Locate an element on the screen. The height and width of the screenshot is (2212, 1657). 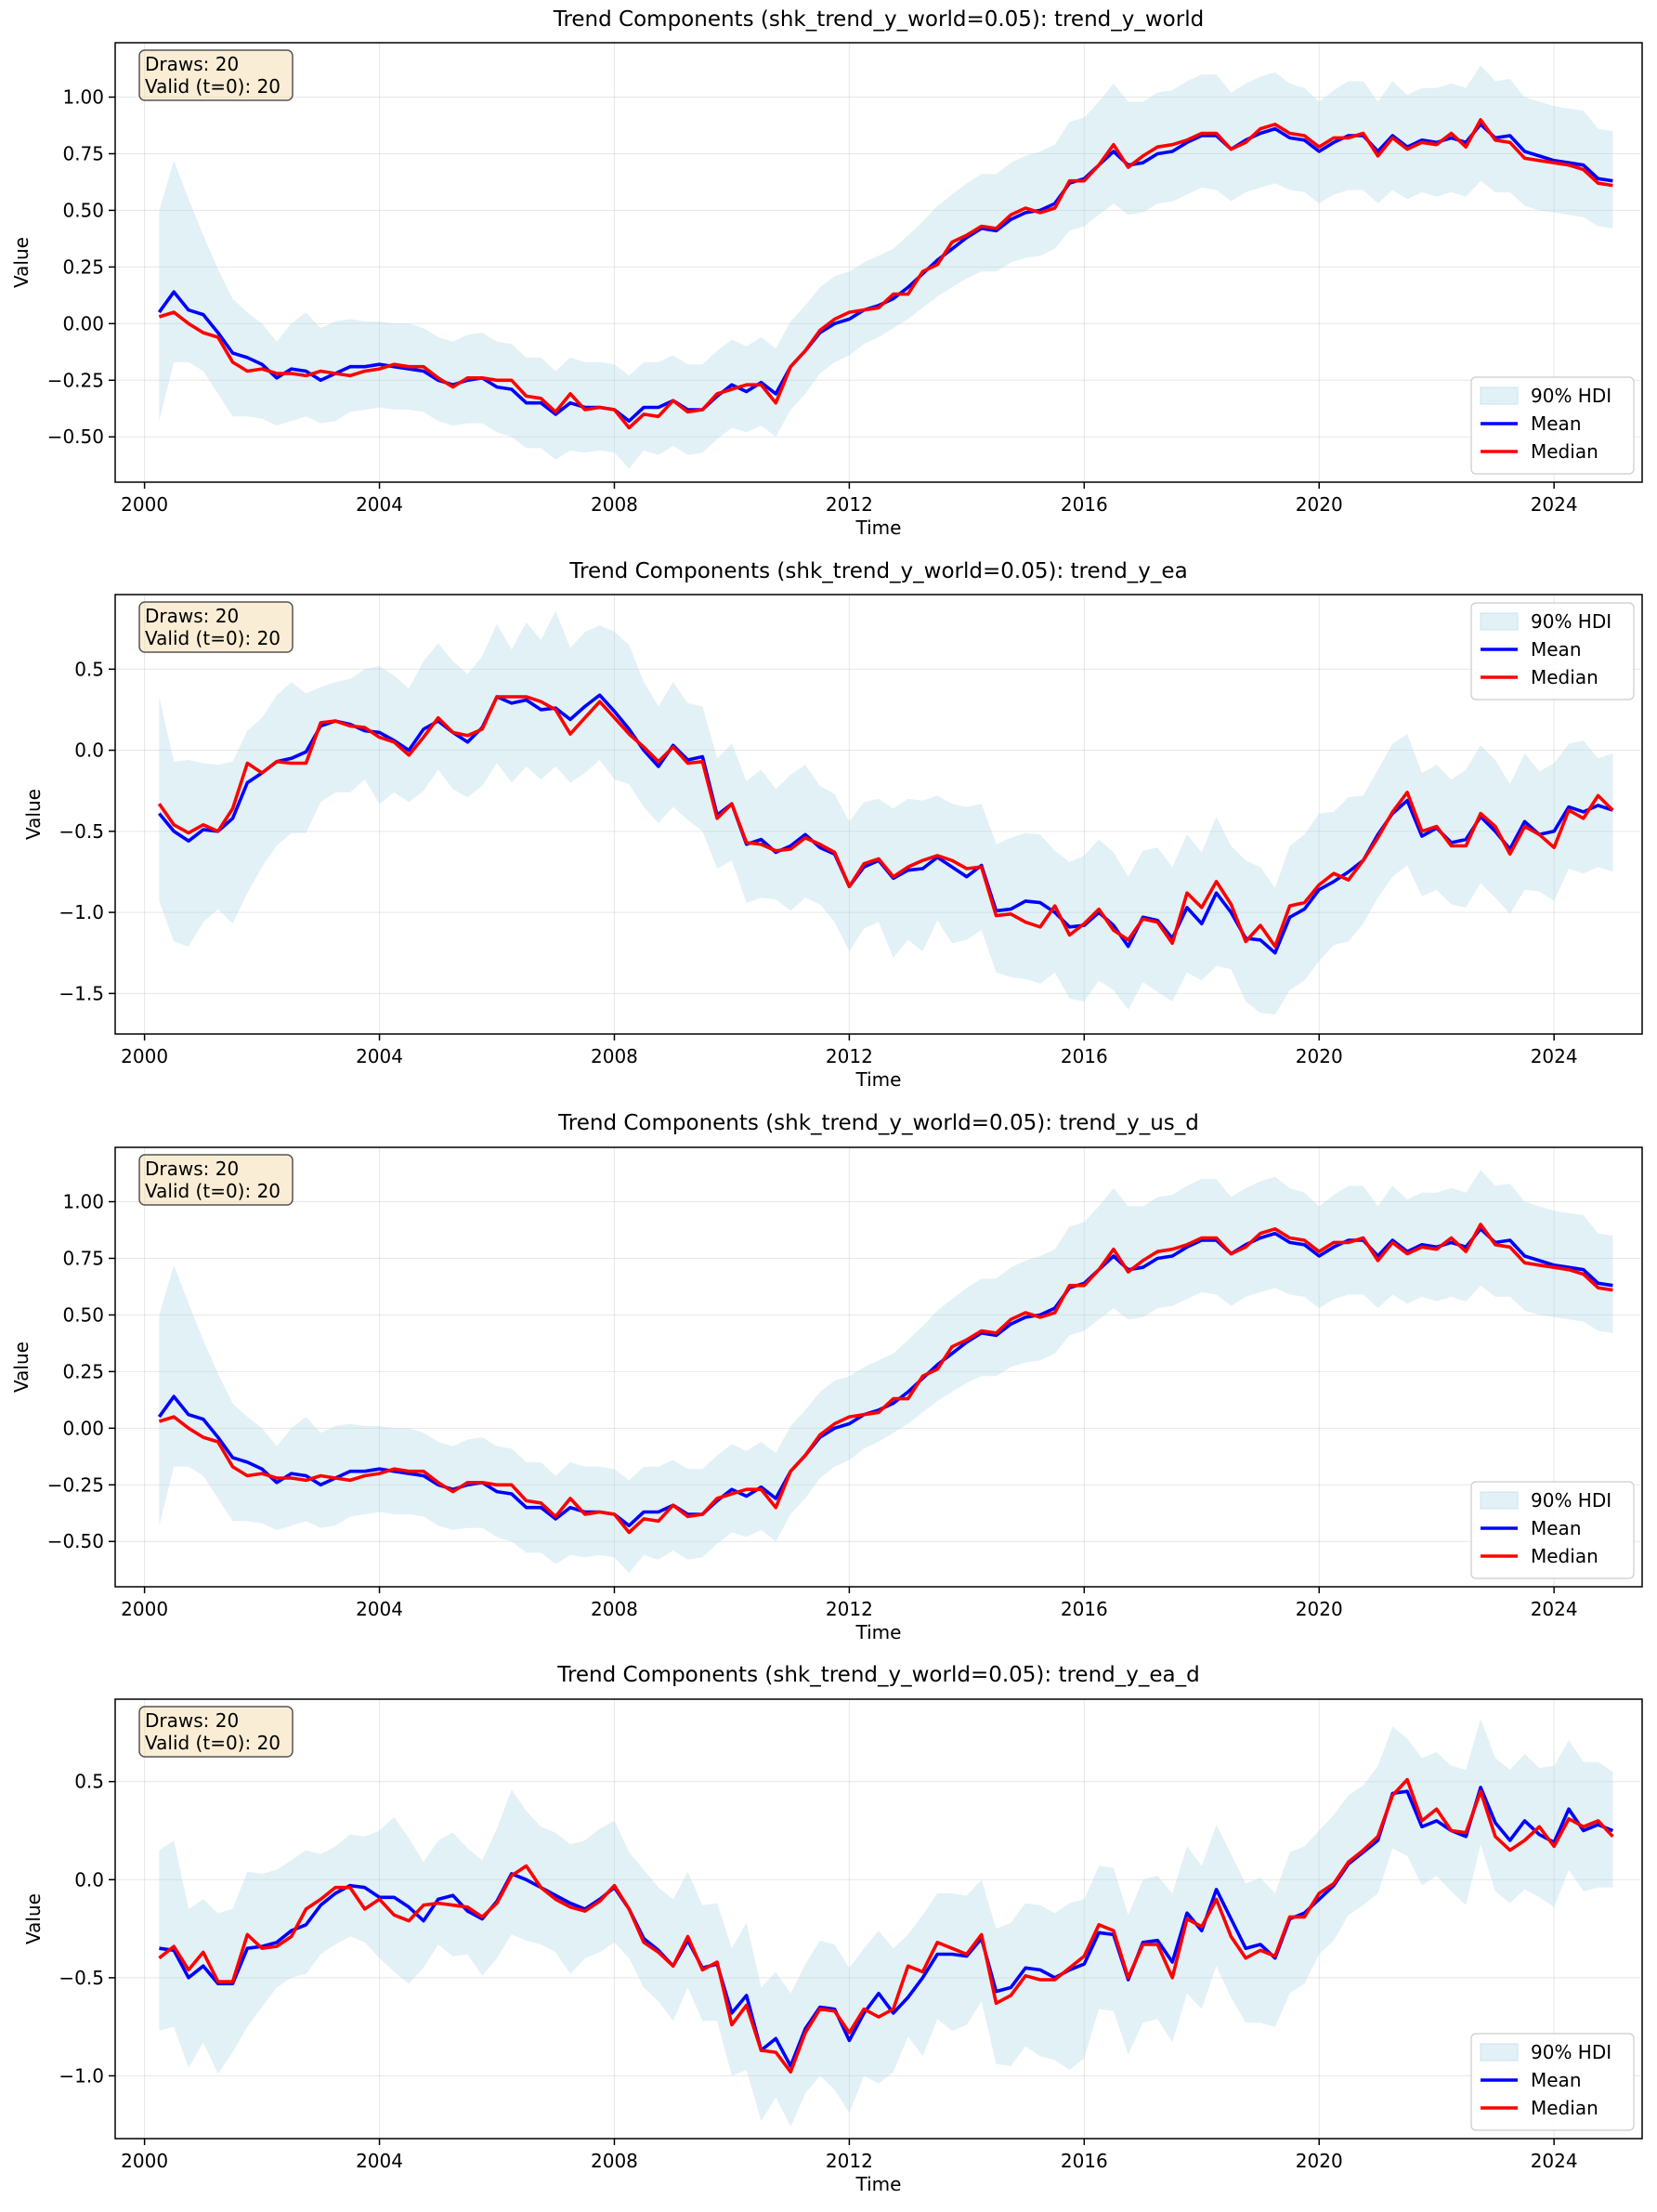
y-tick-label: −0.25 is located at coordinates (76, 380).